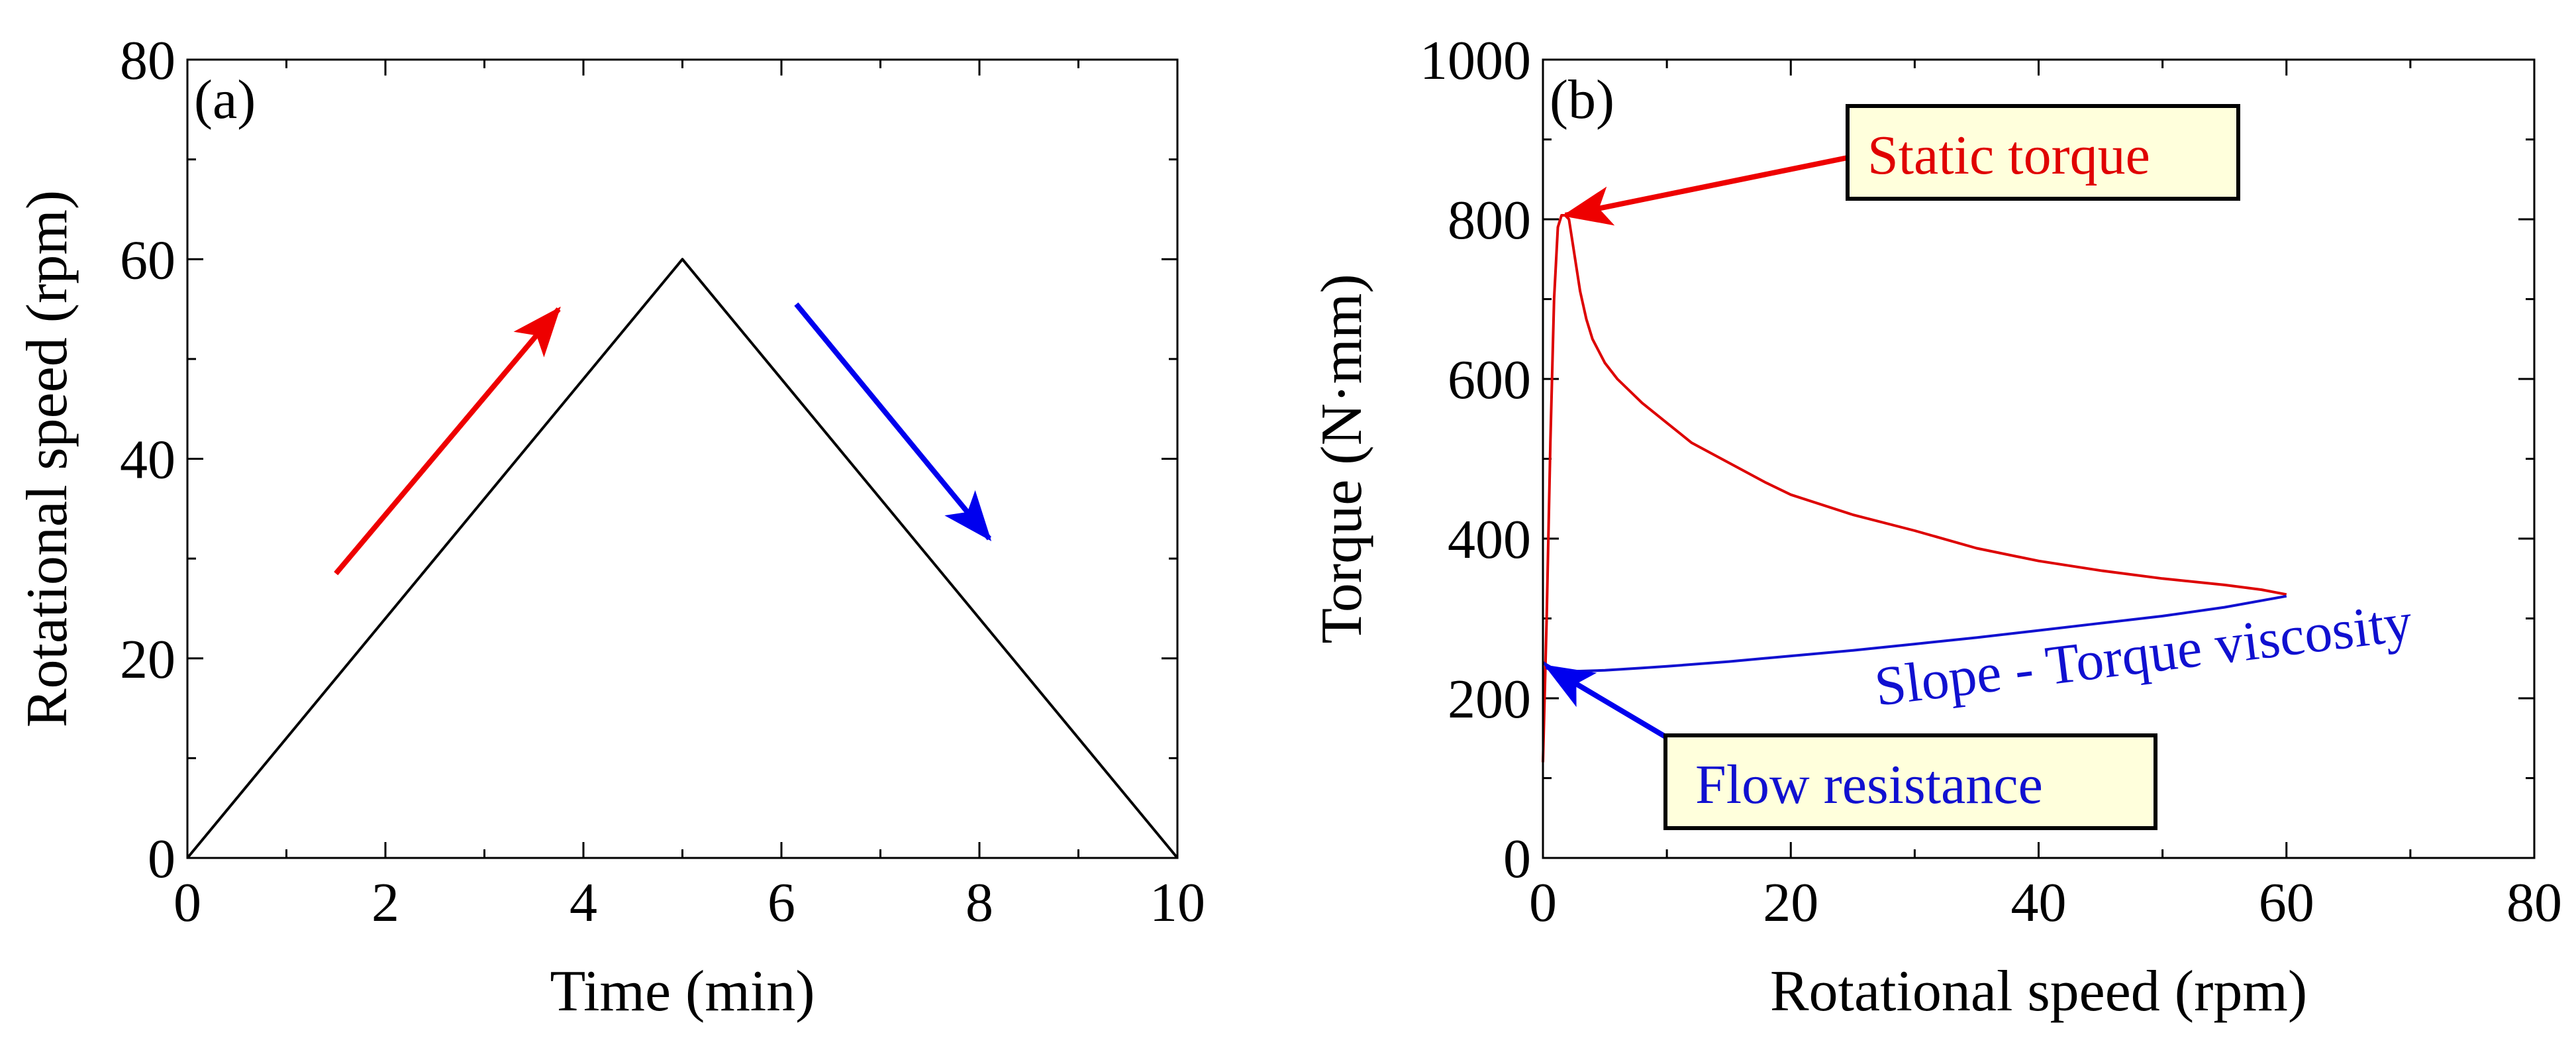 The height and width of the screenshot is (1062, 2576). Describe the element at coordinates (1869, 785) in the screenshot. I see `flow-resistance-label: Flow resistance` at that location.